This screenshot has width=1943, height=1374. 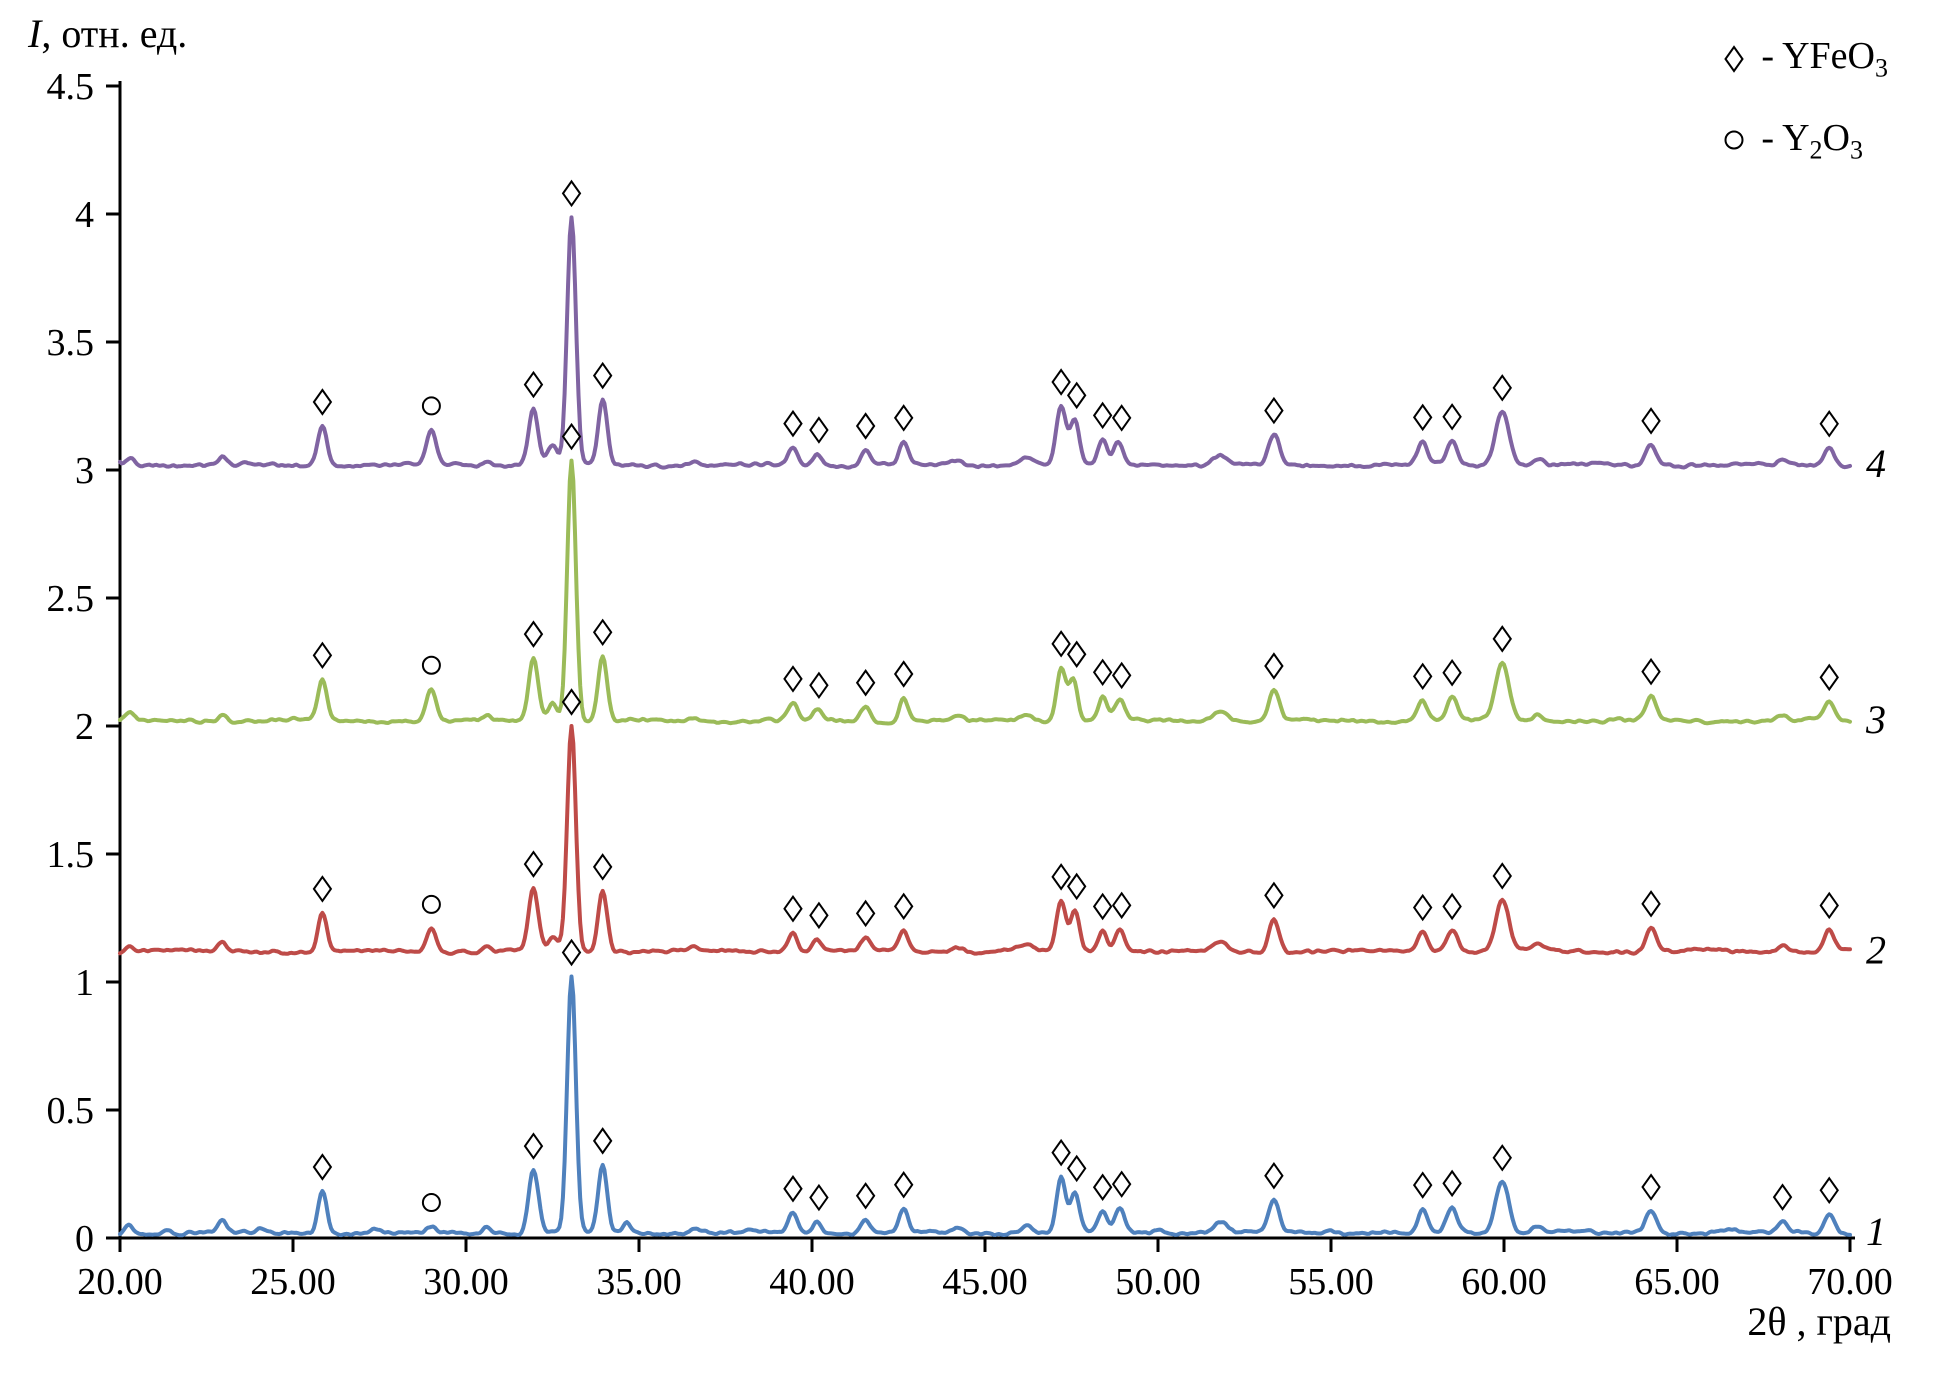 I want to click on legend-item-y2o3: - Y2O3, so click(x=1804, y=141).